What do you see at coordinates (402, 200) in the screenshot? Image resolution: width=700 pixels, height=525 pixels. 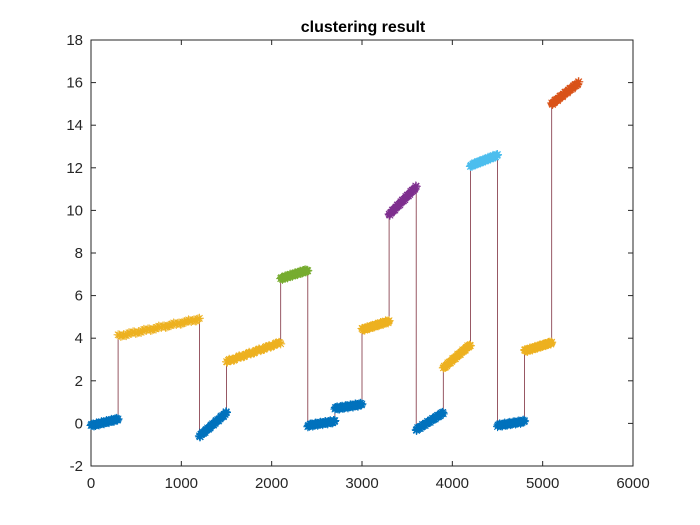 I see `cluster-segment-purple` at bounding box center [402, 200].